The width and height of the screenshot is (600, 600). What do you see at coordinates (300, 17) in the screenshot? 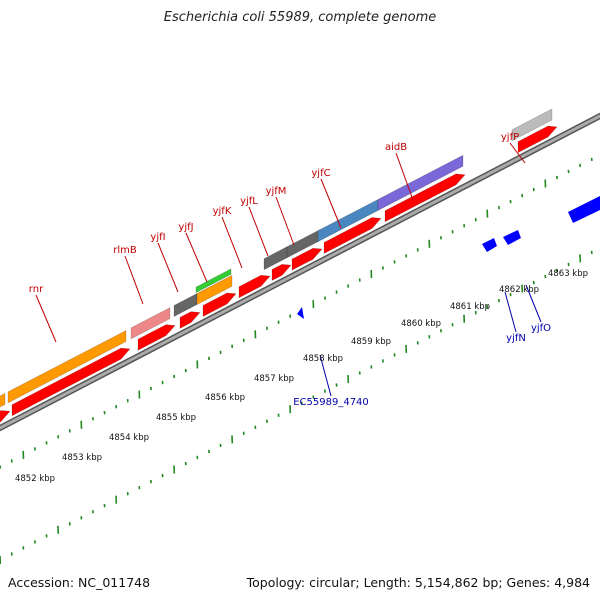
I see `map-title: Escherichia coli 55989, complete genome` at bounding box center [300, 17].